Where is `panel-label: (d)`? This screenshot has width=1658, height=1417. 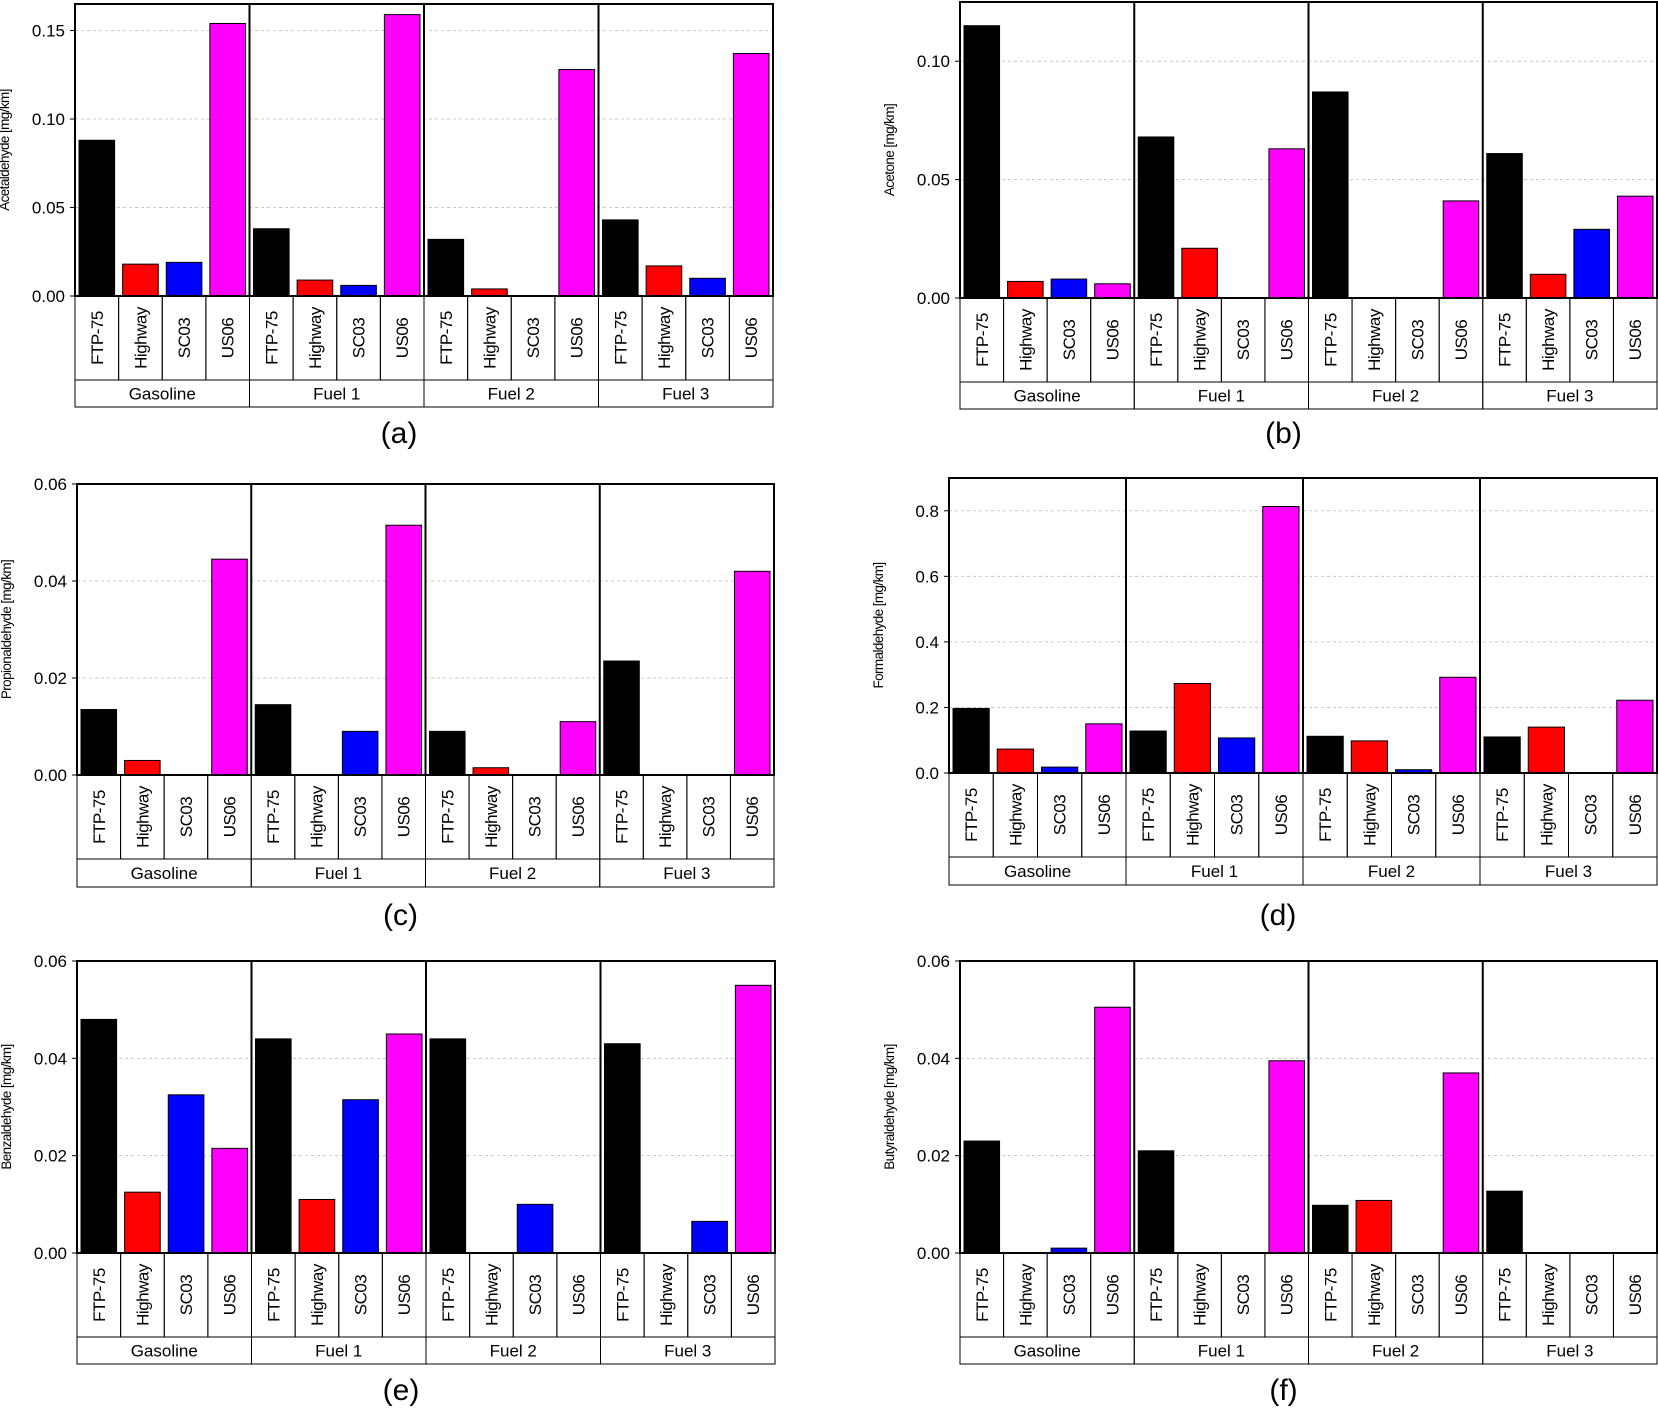 panel-label: (d) is located at coordinates (1278, 915).